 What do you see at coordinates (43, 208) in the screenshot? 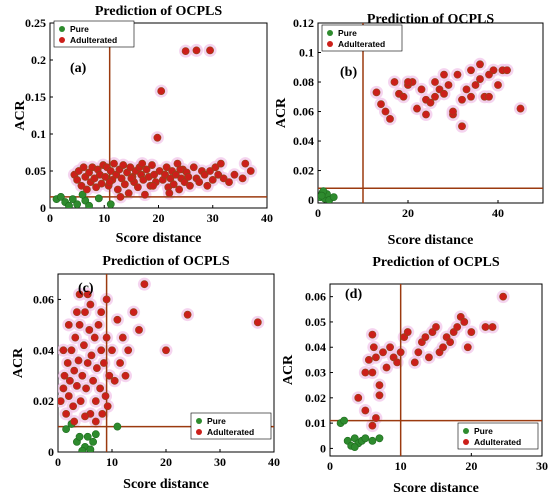
I see `y-tick-label: 0` at bounding box center [43, 208].